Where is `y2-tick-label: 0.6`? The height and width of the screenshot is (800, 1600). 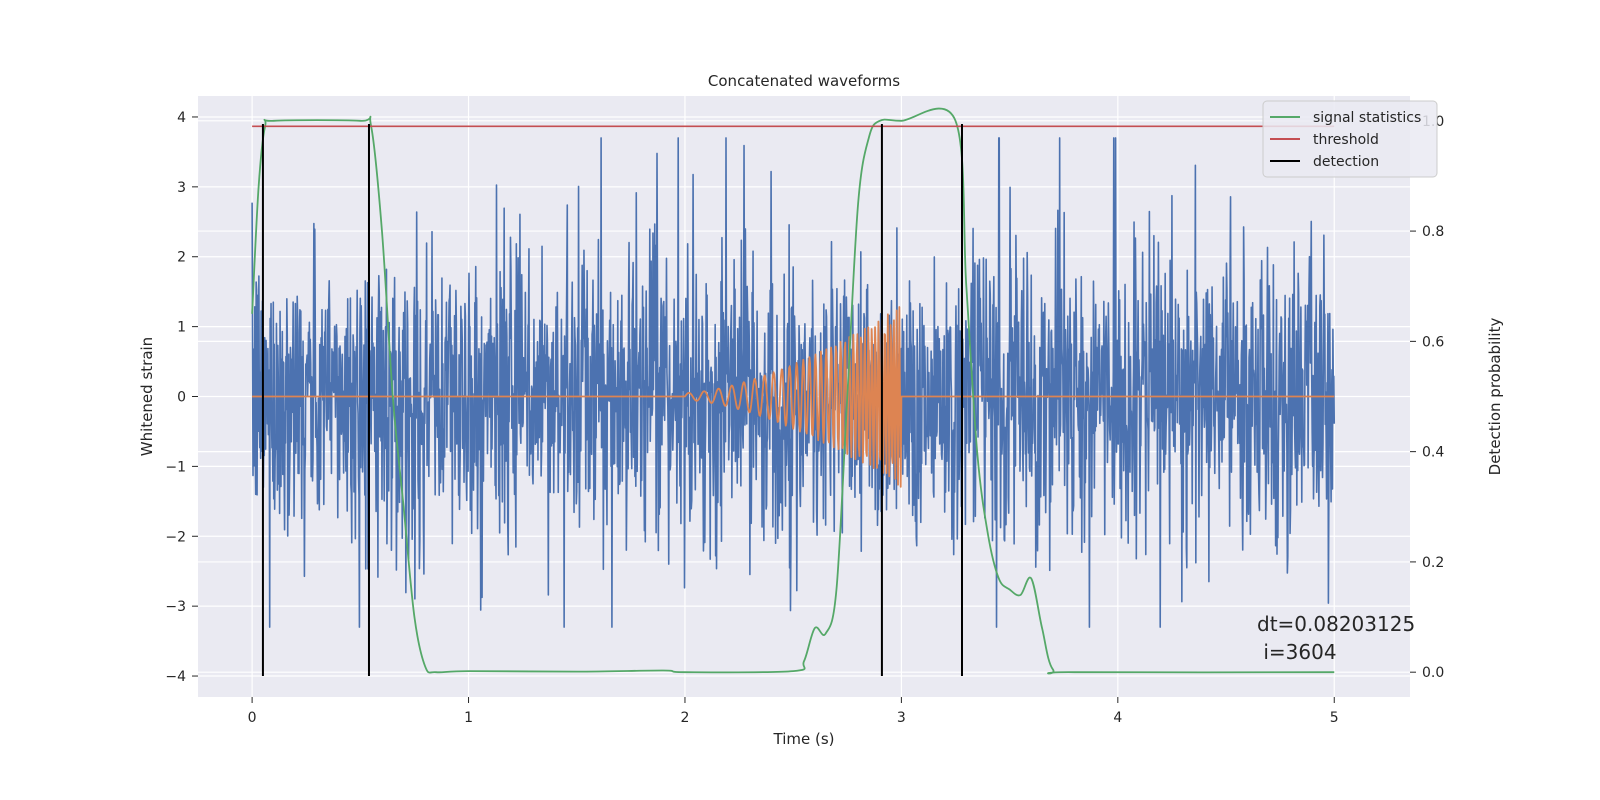 y2-tick-label: 0.6 is located at coordinates (1433, 342).